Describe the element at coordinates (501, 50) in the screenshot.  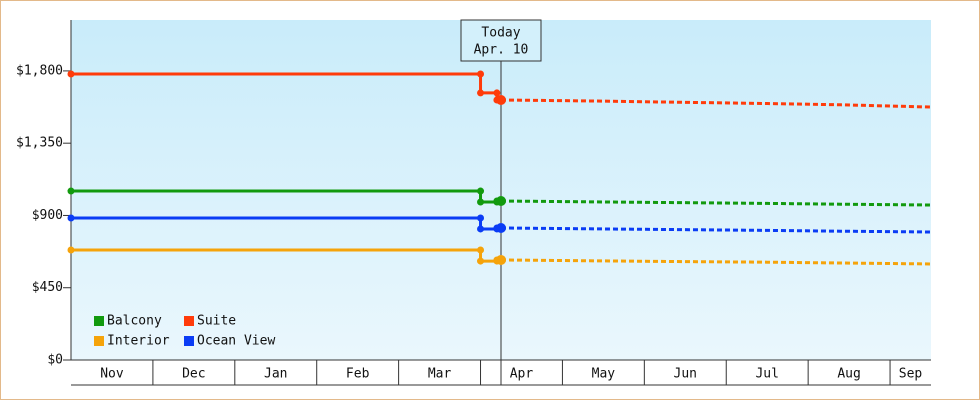
I see `today-date: Apr. 10` at that location.